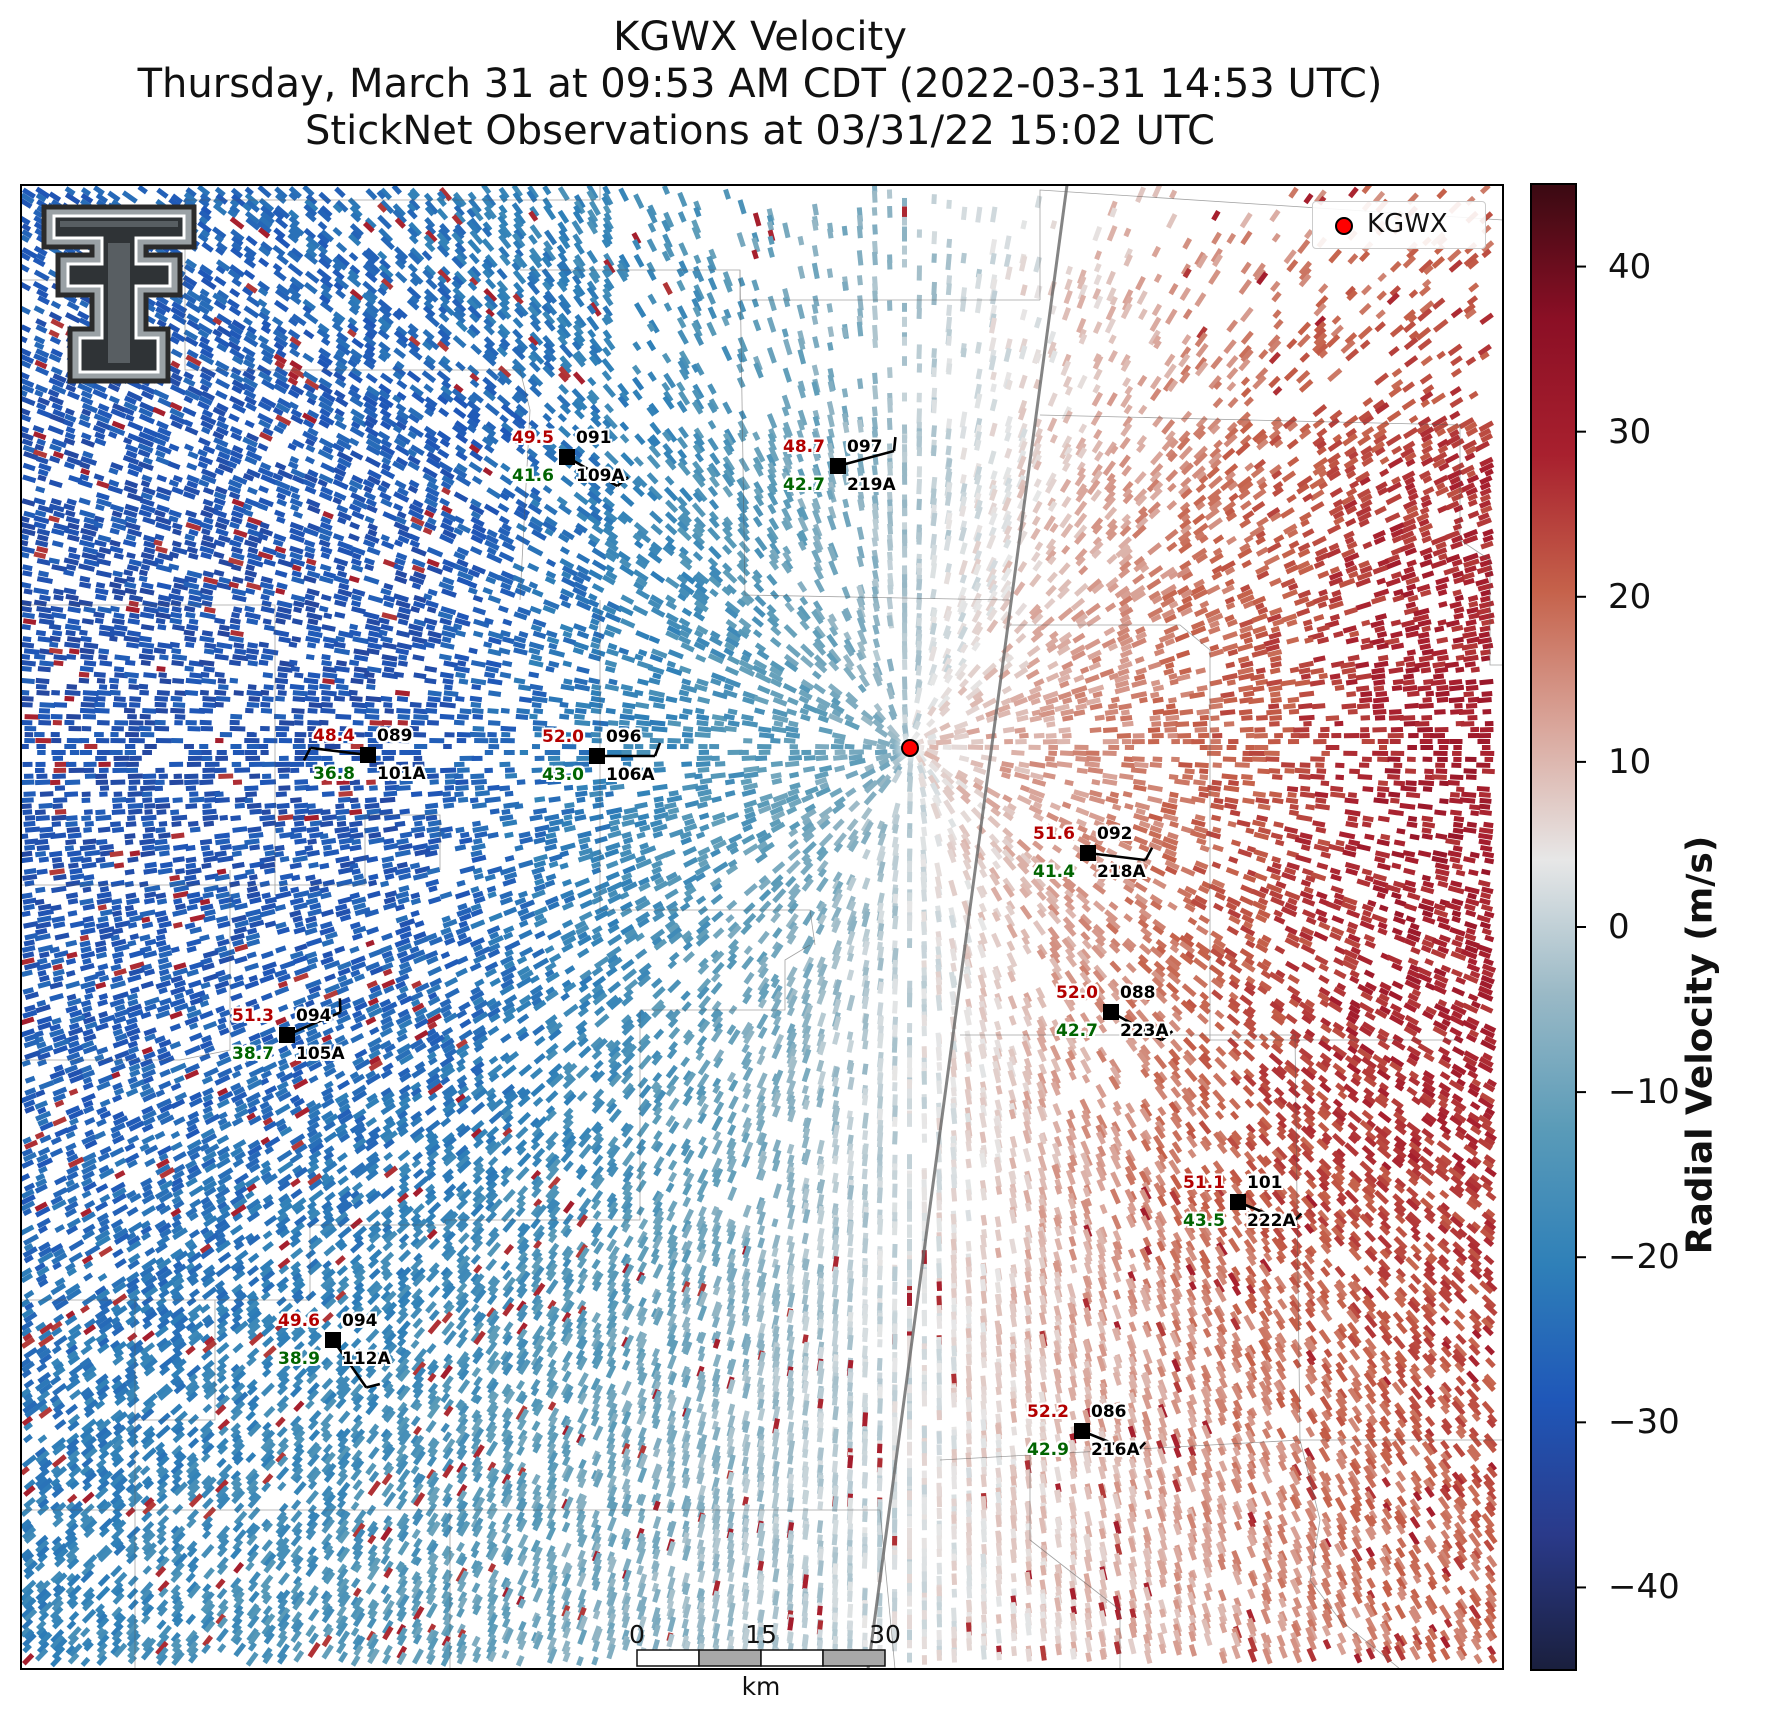 Image resolution: width=1773 pixels, height=1716 pixels. Describe the element at coordinates (1138, 993) in the screenshot. I see `station-pressure: 088` at that location.